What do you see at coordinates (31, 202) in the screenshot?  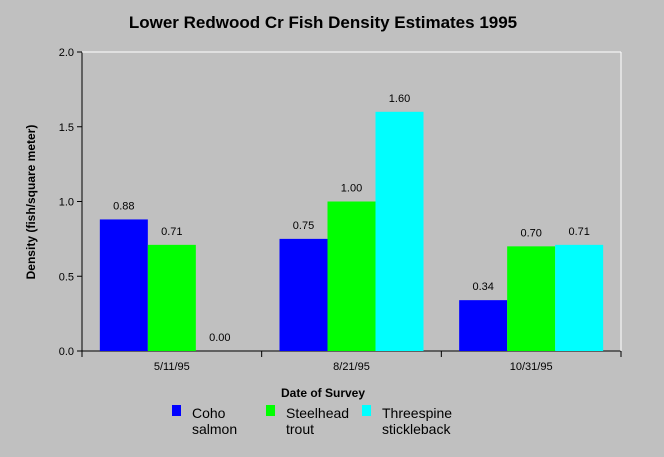 I see `y-axis-label: Density (fish/square meter)` at bounding box center [31, 202].